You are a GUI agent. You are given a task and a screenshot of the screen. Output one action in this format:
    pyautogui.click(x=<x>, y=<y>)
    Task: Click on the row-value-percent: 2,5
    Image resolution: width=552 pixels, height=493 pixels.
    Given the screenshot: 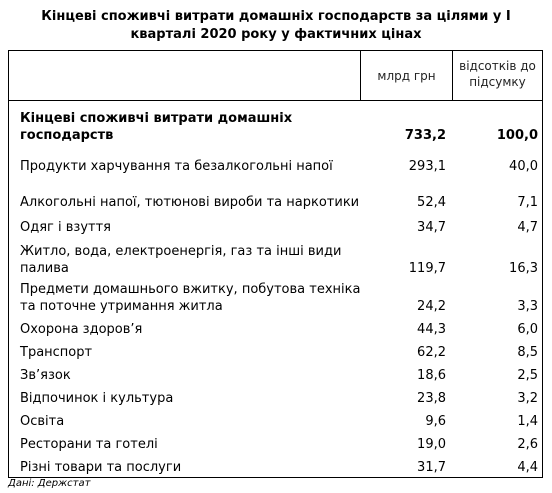 What is the action you would take?
    pyautogui.click(x=527, y=375)
    